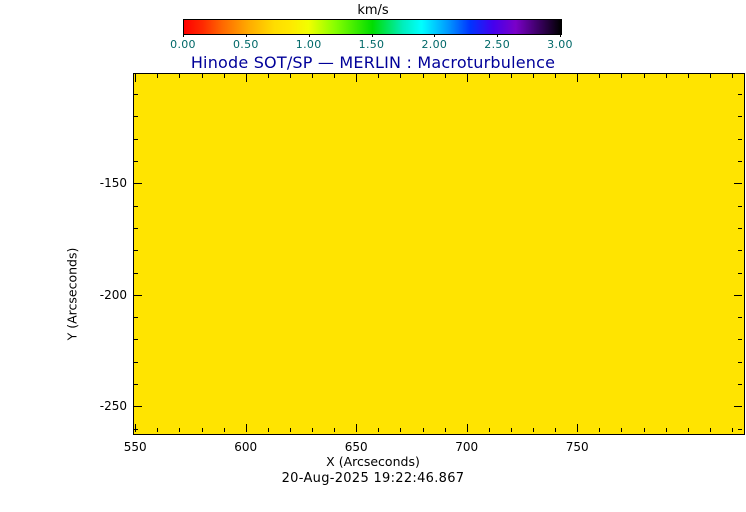 This screenshot has width=746, height=512. What do you see at coordinates (113, 183) in the screenshot?
I see `y-tick-label: -150` at bounding box center [113, 183].